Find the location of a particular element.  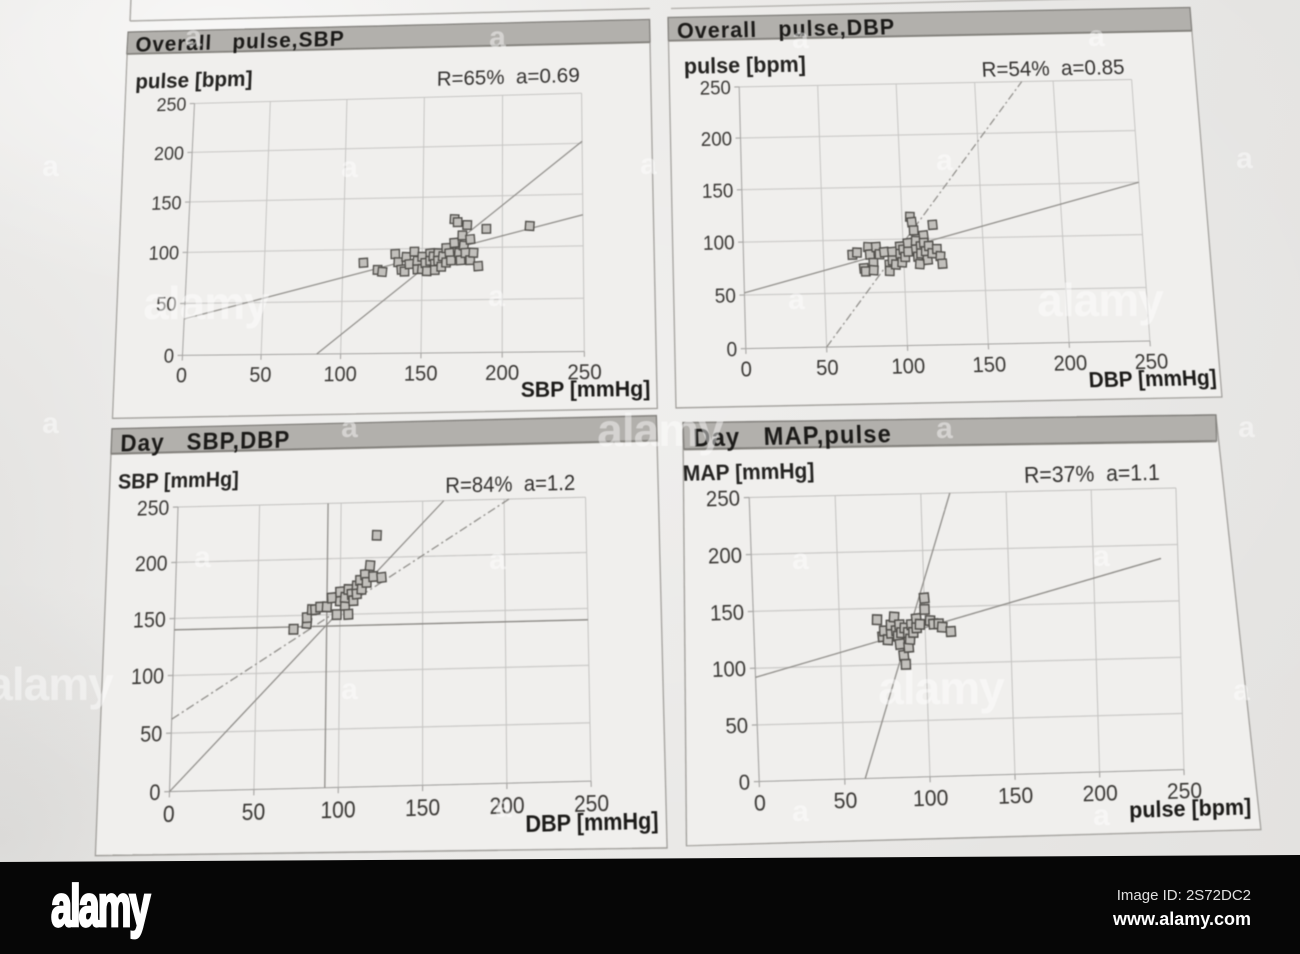

svg-text: Overall pulse,DBP is located at coordinates (786, 28).